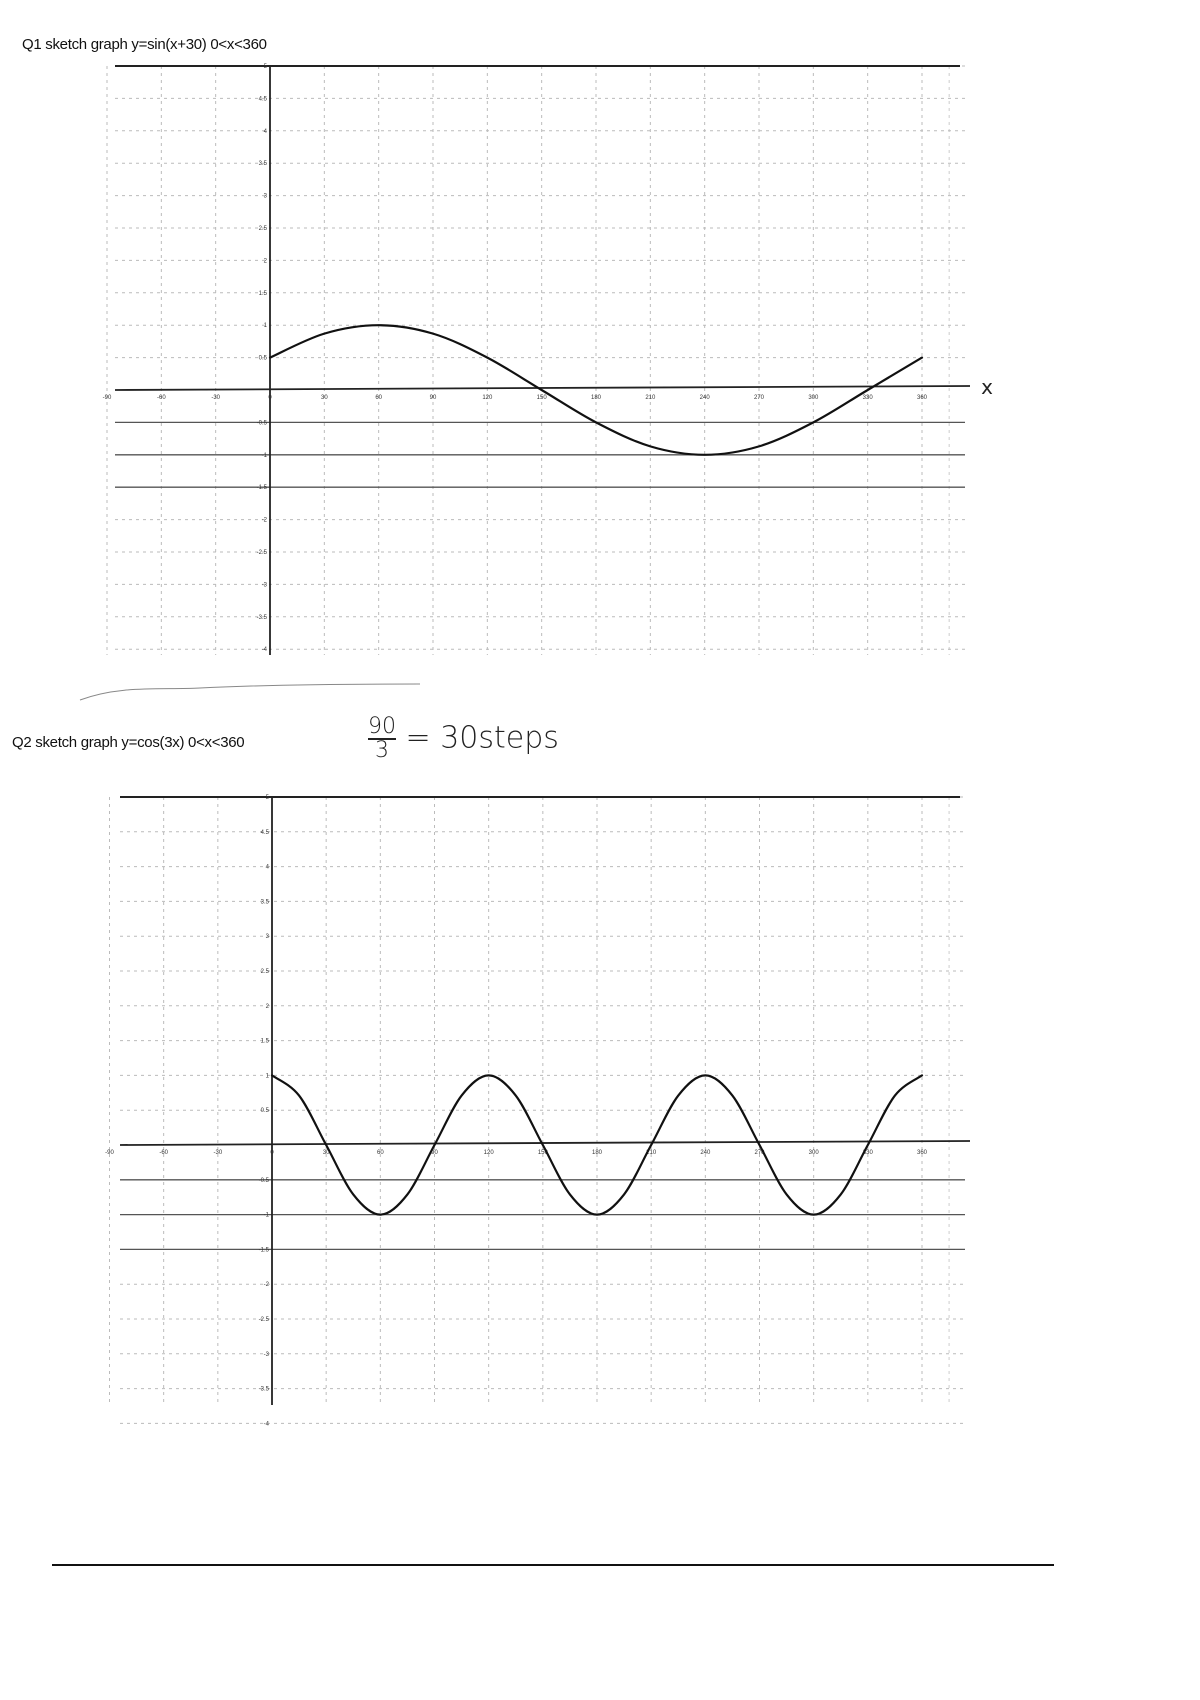 The image size is (1200, 1700). I want to click on fraction: 90 3, so click(382, 739).